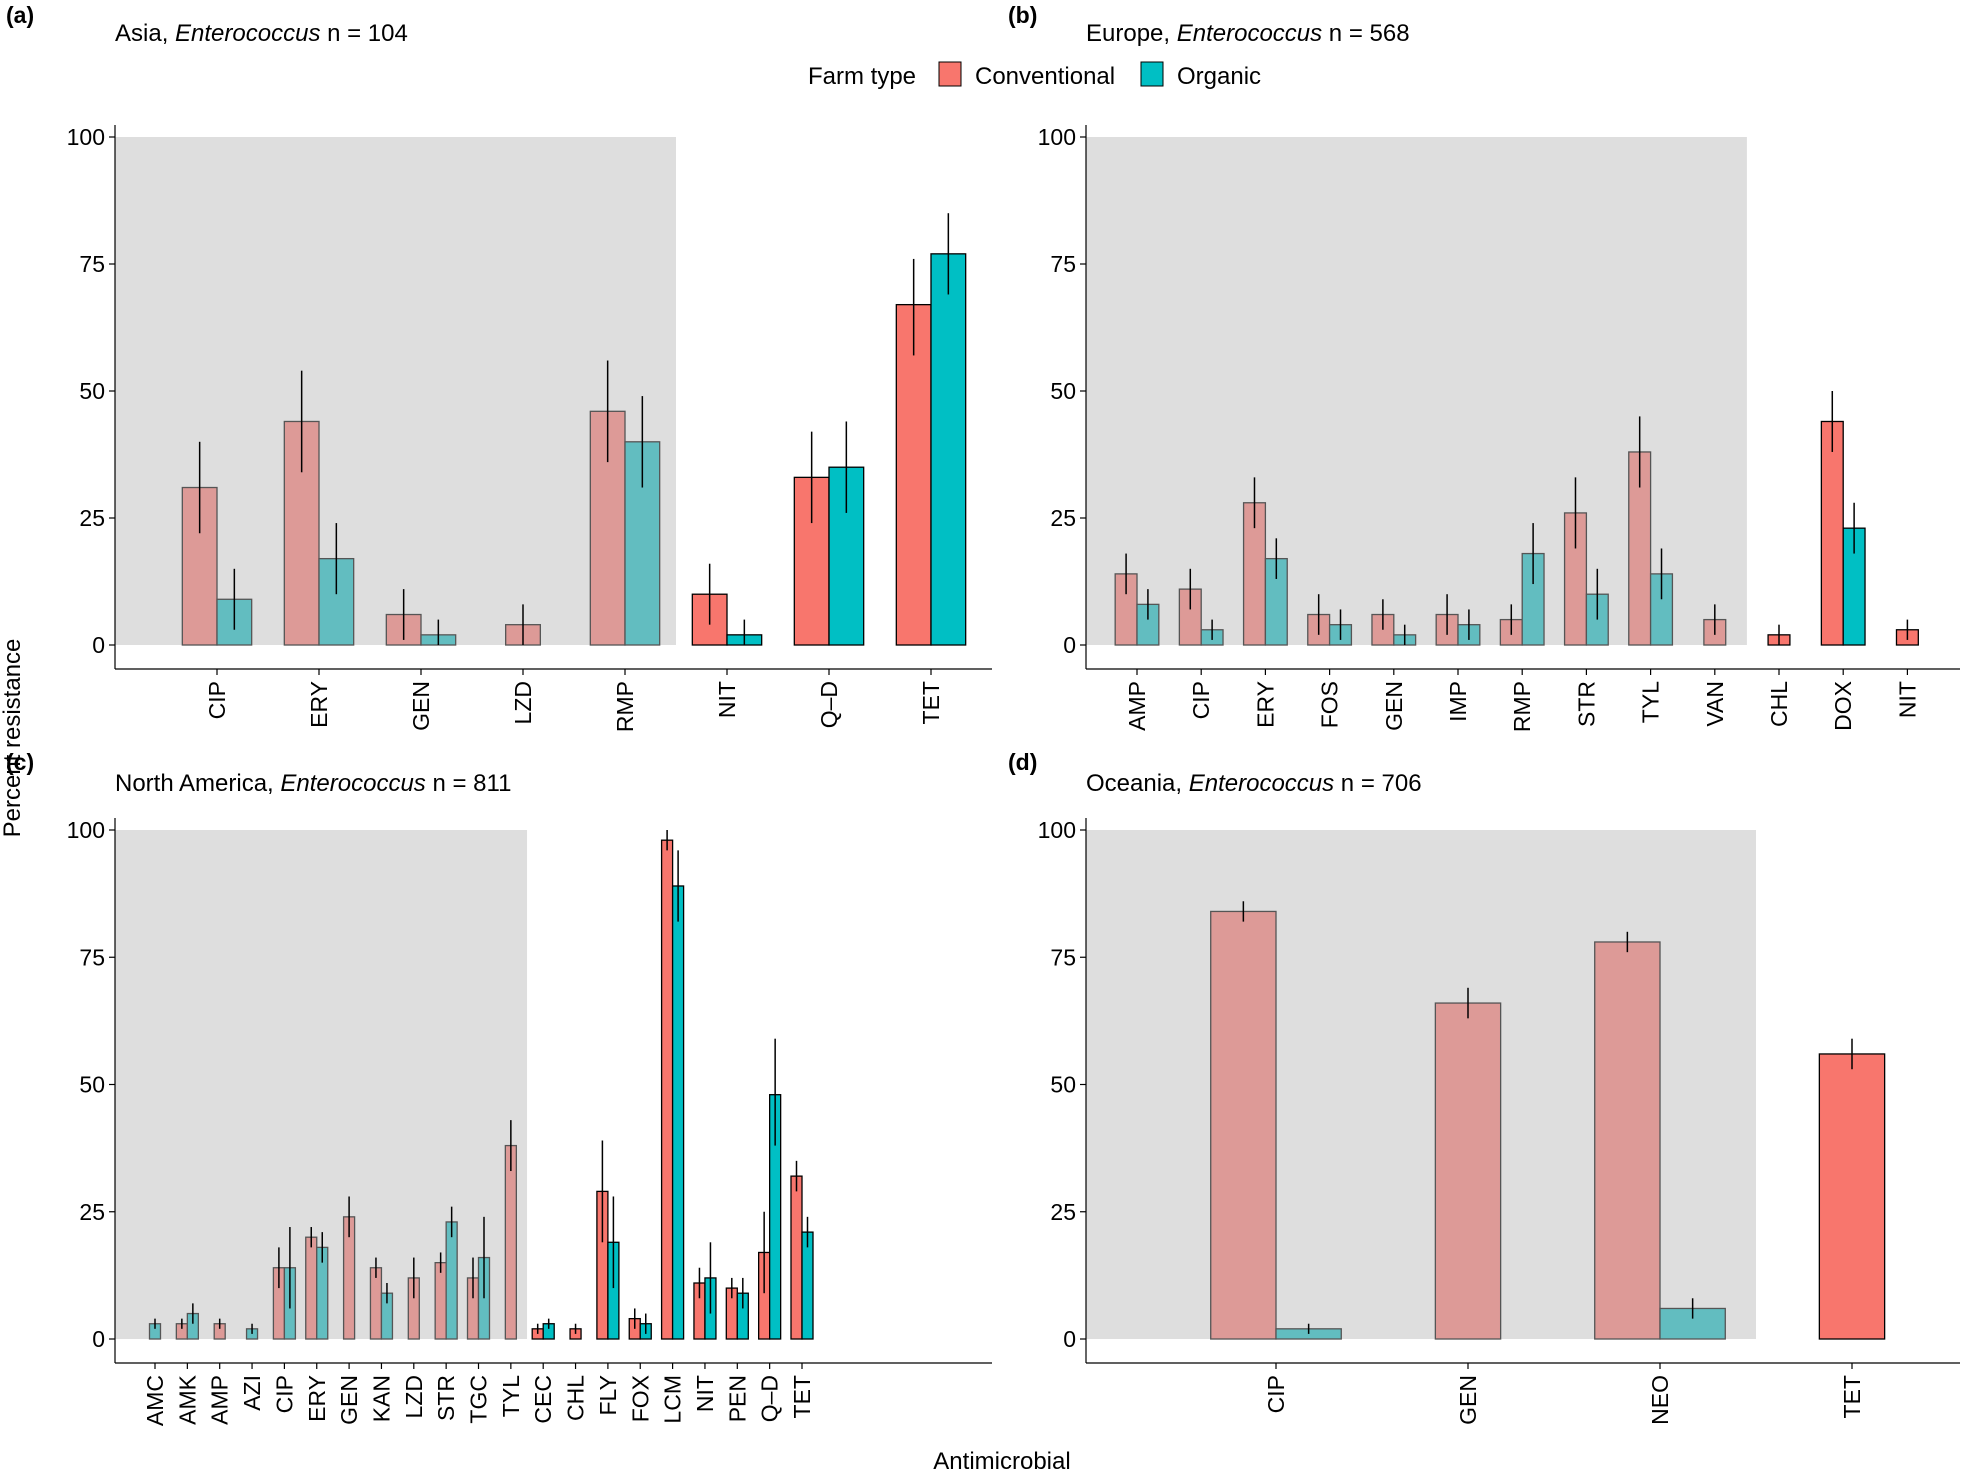 The width and height of the screenshot is (1964, 1473). What do you see at coordinates (1254, 783) in the screenshot?
I see `panel-title: Oceania, Enterococcus n = 706` at bounding box center [1254, 783].